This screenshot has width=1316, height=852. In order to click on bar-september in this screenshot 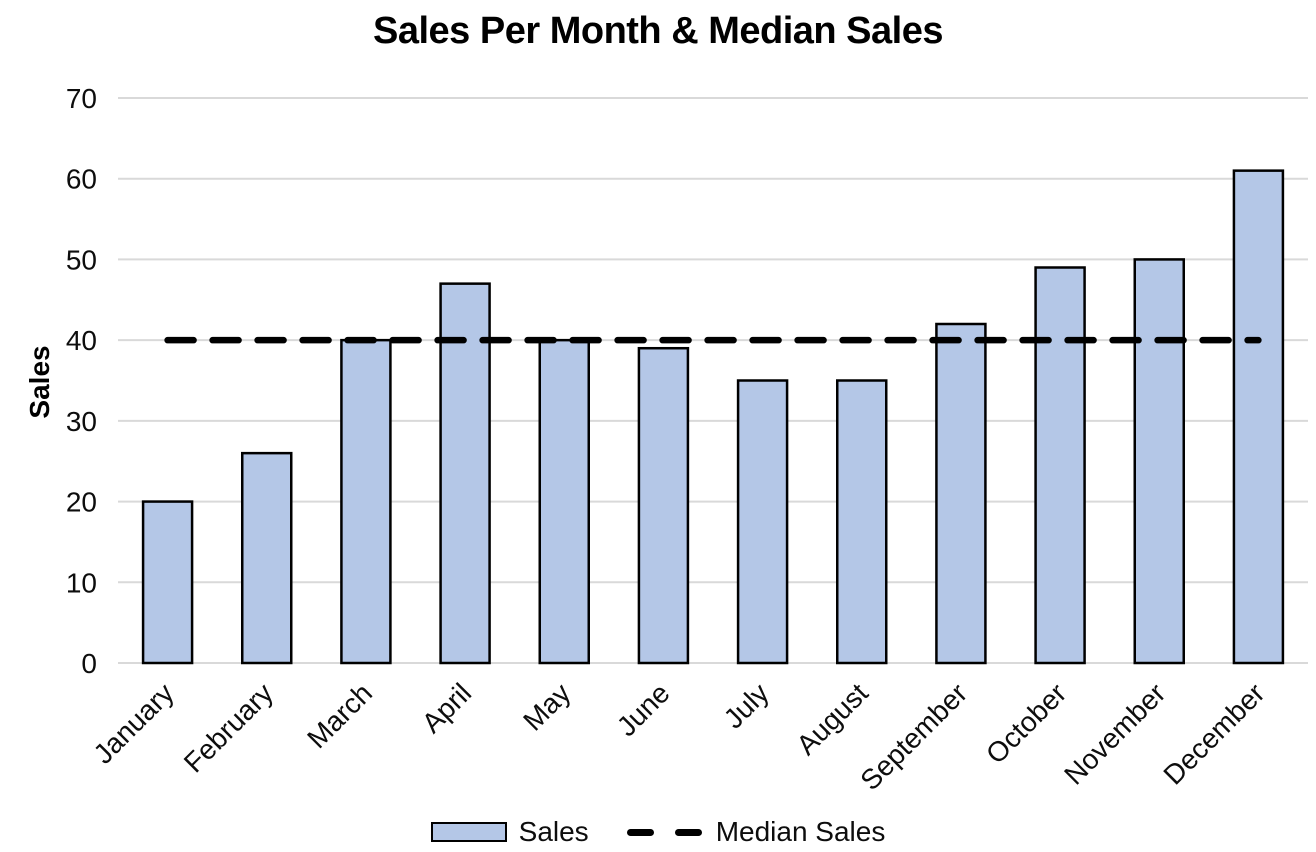, I will do `click(961, 493)`.